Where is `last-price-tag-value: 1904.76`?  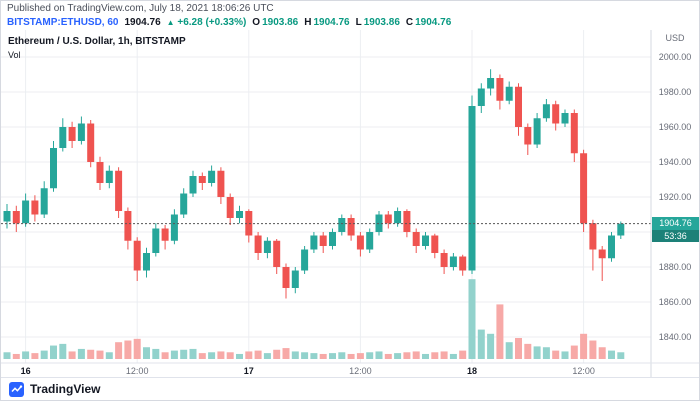 last-price-tag-value: 1904.76 is located at coordinates (675, 223).